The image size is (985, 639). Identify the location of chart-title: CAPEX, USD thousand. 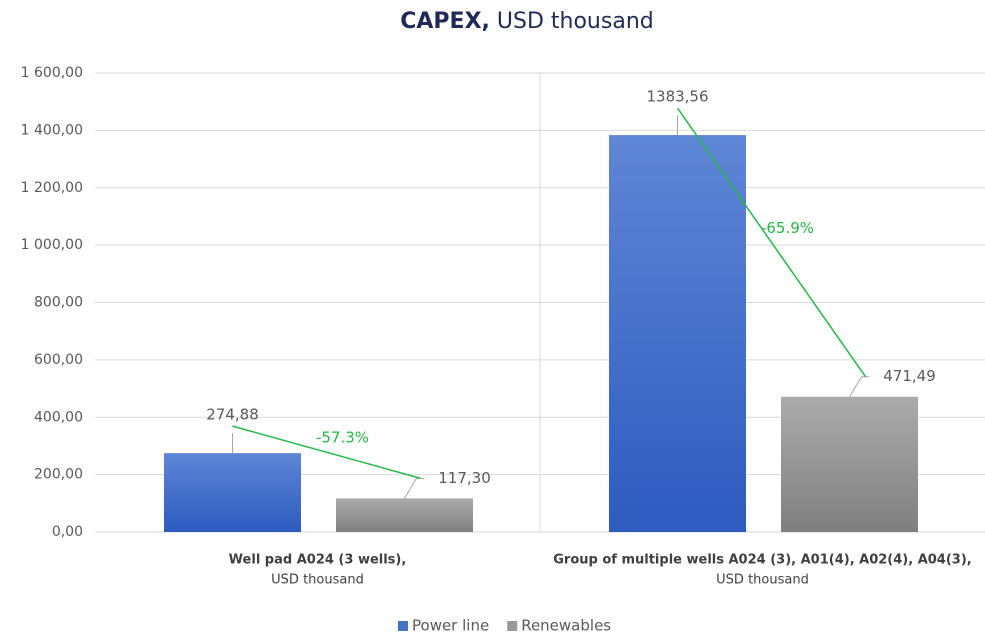
(526, 21).